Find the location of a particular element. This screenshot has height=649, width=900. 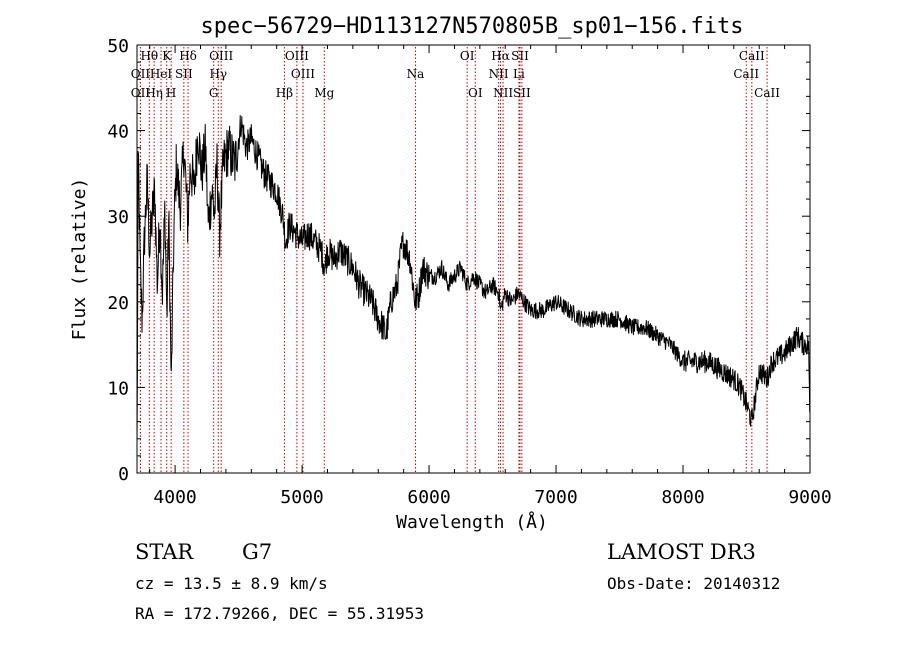

y-tick-label: 20 is located at coordinates (118, 303).